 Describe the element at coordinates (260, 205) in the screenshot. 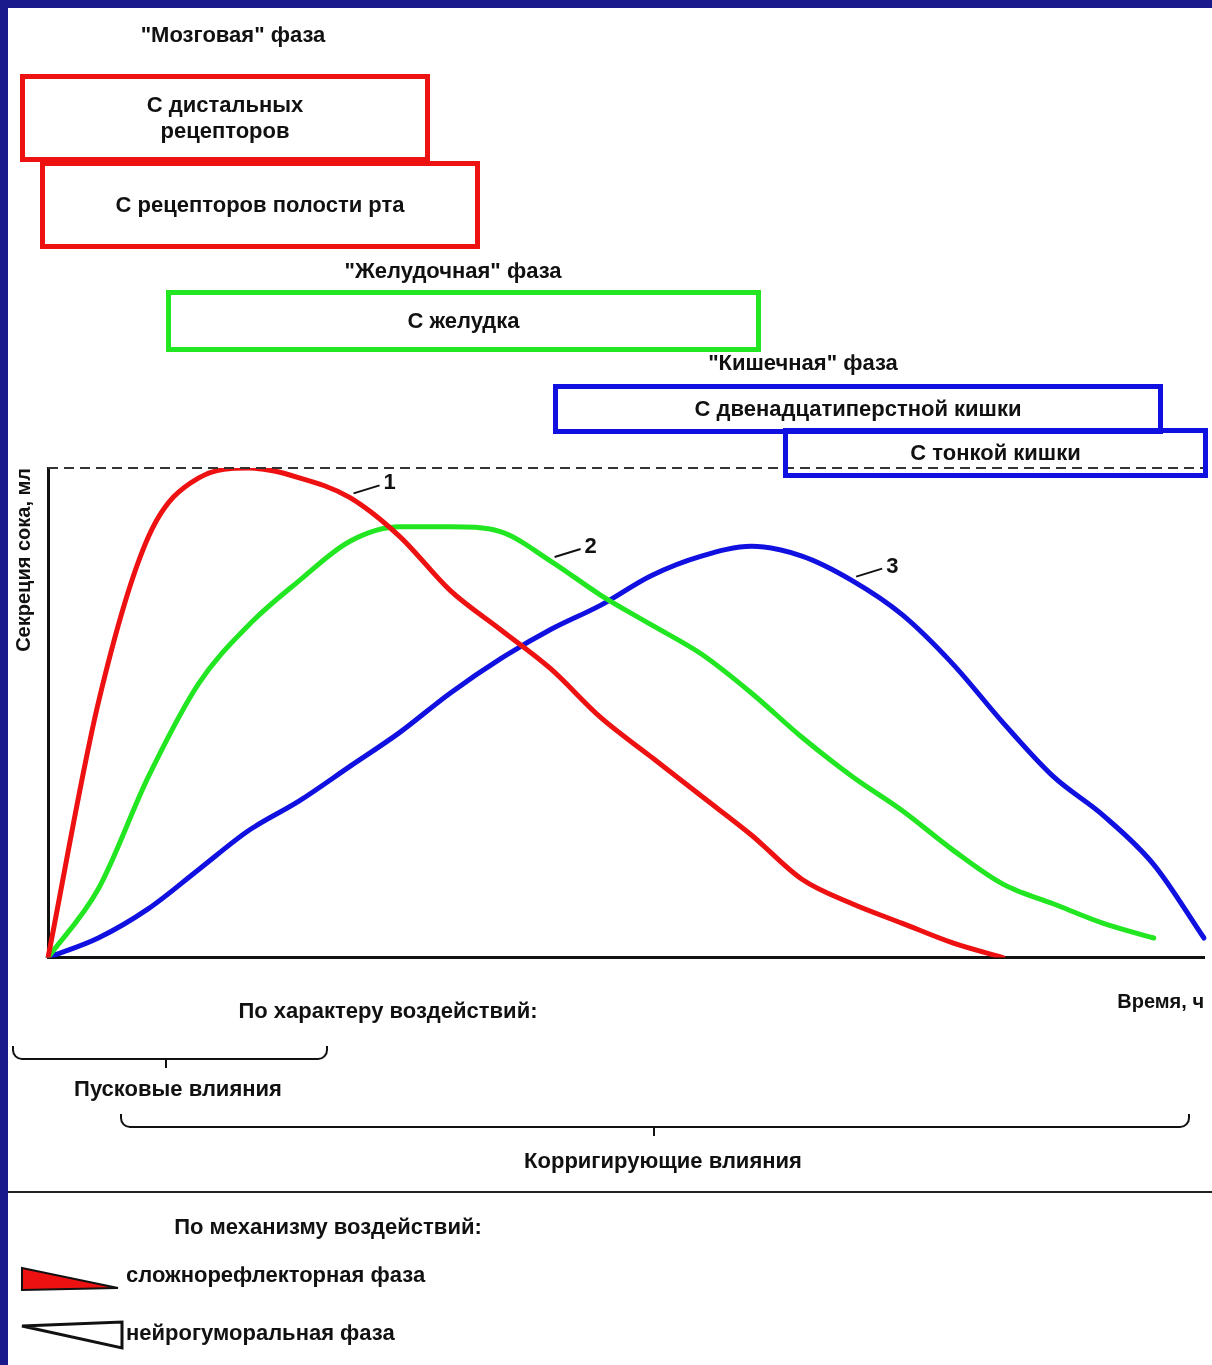

I see `text: С рецепторов полости рта` at that location.